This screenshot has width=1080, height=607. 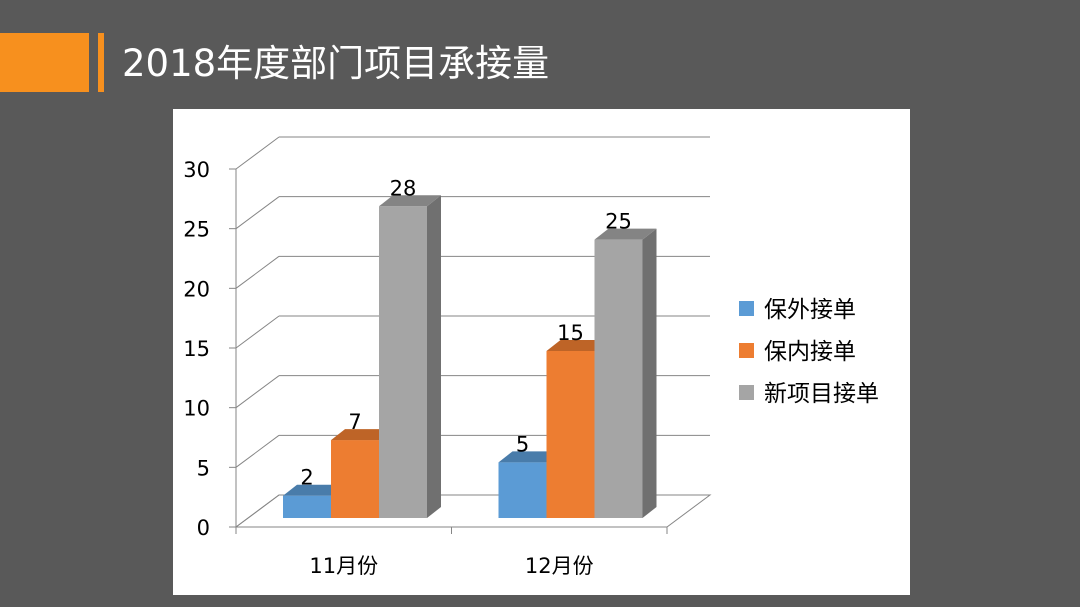 What do you see at coordinates (336, 63) in the screenshot?
I see `slide-title: 2018年度部门项目承接量` at bounding box center [336, 63].